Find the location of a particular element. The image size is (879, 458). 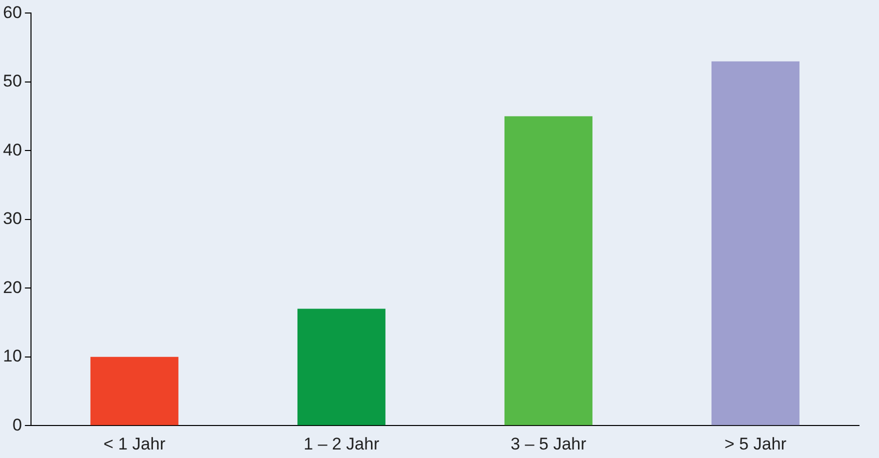

y-tick-label: 40 is located at coordinates (12, 150).